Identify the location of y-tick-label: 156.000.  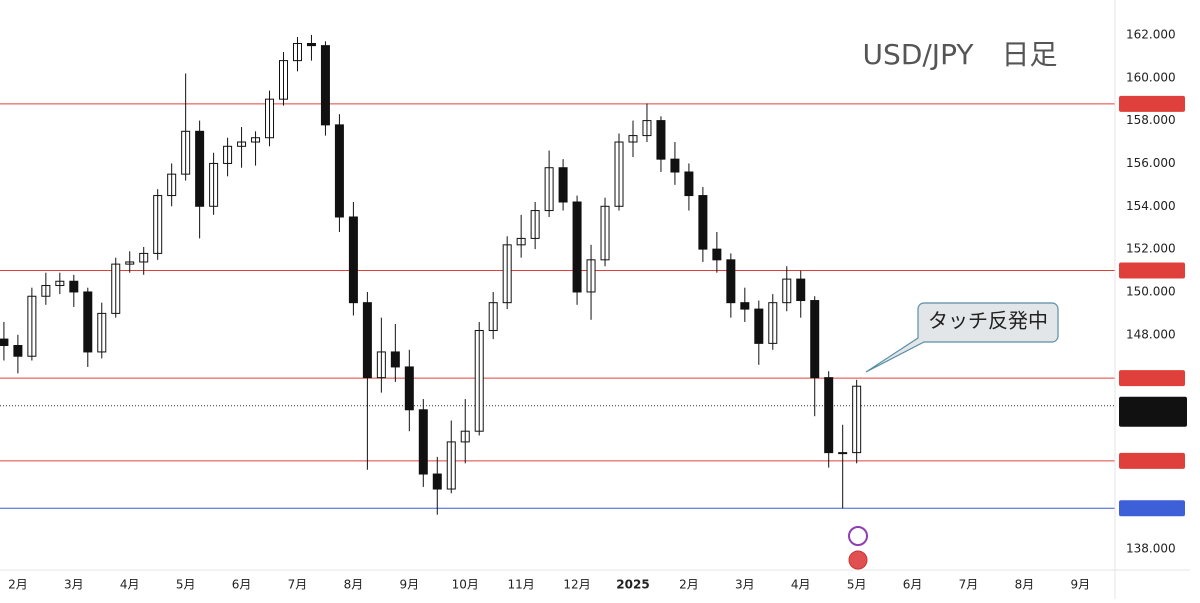
(1151, 163).